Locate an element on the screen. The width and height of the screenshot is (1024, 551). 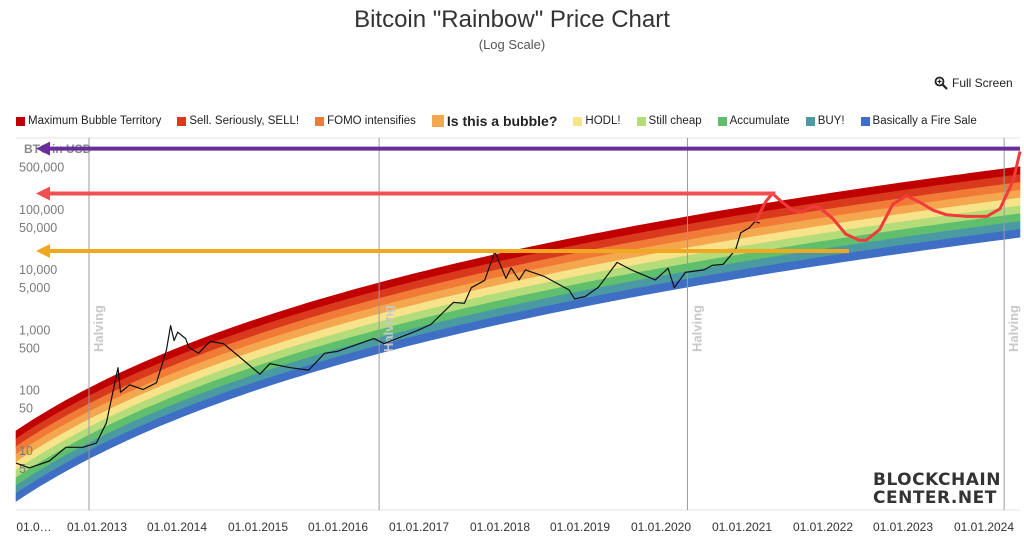
y-tick-label: 1,000 is located at coordinates (34, 330).